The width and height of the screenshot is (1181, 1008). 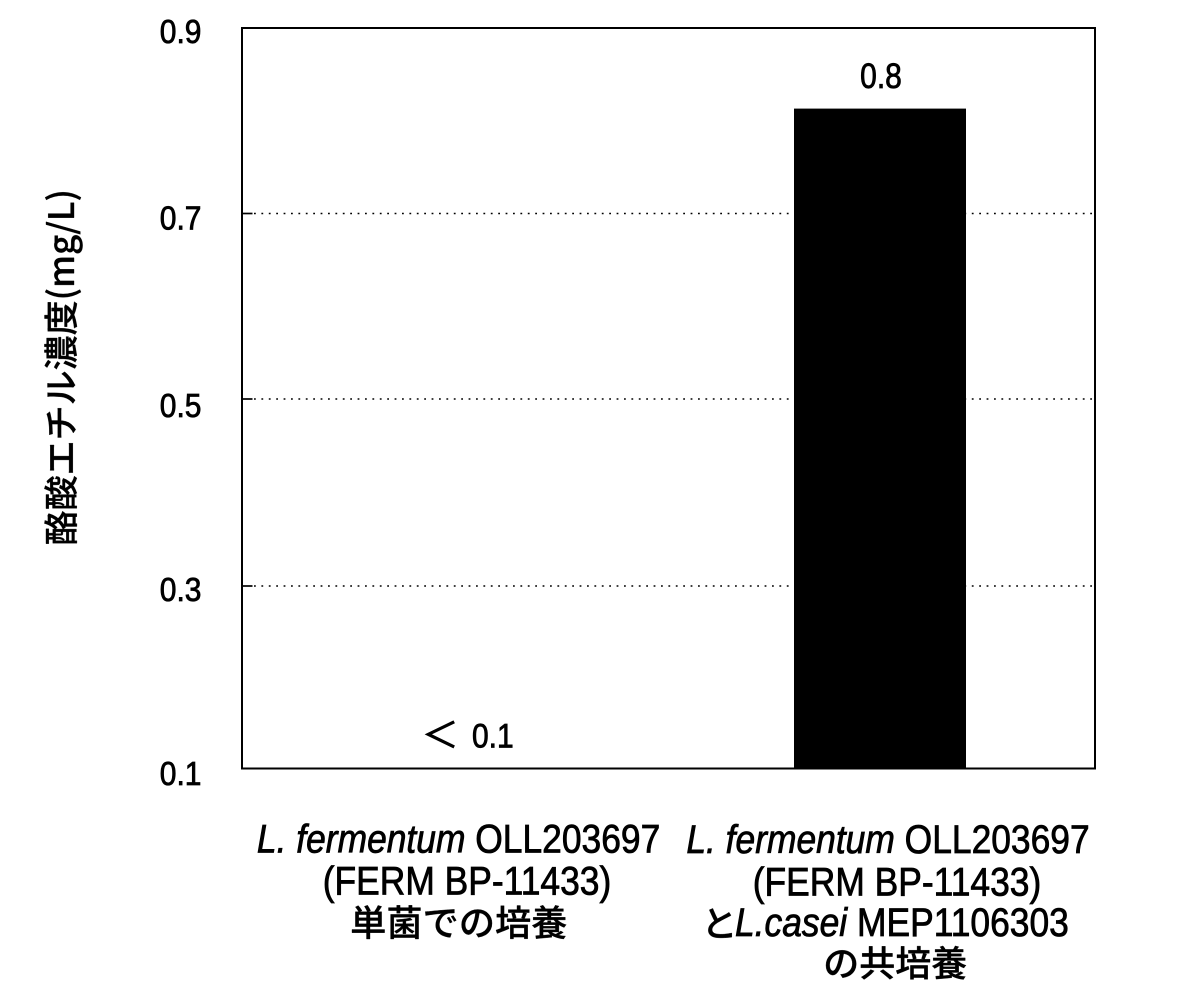 What do you see at coordinates (181, 218) in the screenshot?
I see `svg-text: 0.7` at bounding box center [181, 218].